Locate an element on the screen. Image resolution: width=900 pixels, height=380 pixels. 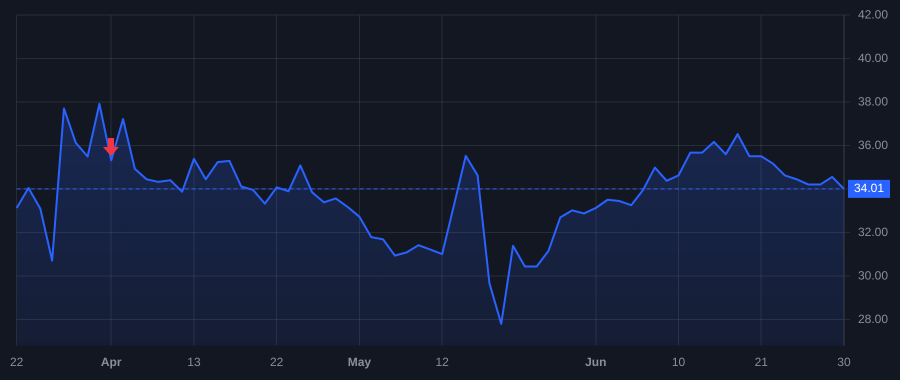
y-tick-label: 38.00 is located at coordinates (873, 101).